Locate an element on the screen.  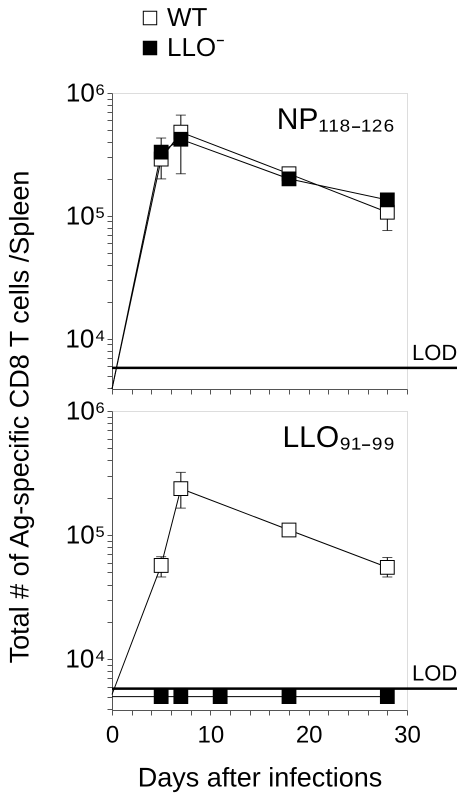
x-axis-title: Days after infections is located at coordinates (260, 777).